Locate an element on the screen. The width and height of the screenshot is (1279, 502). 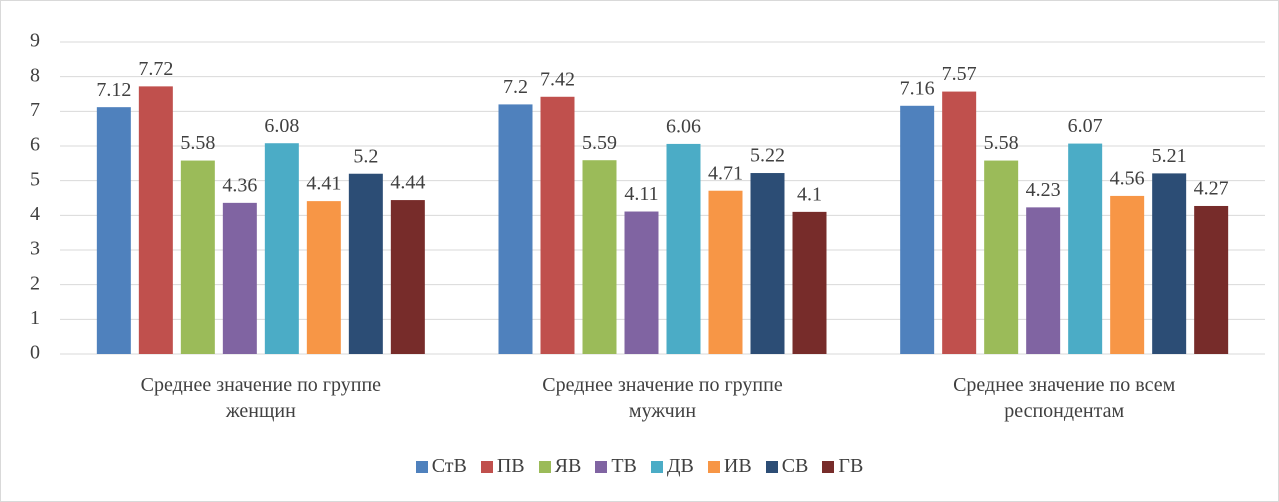
x-tick-label: Среднее значение по группе мужчин is located at coordinates (662, 398).